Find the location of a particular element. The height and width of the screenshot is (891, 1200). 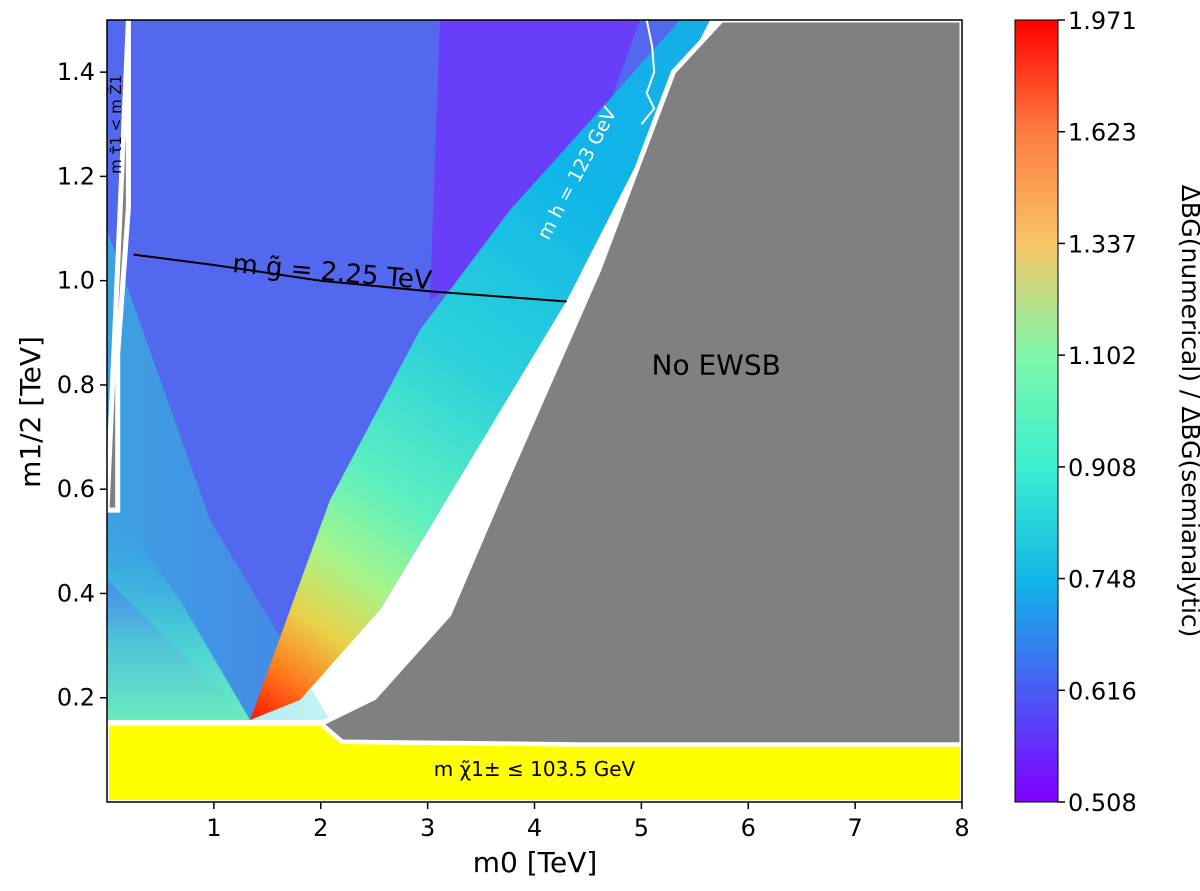

region-stau-lsp is located at coordinates (119, 266).